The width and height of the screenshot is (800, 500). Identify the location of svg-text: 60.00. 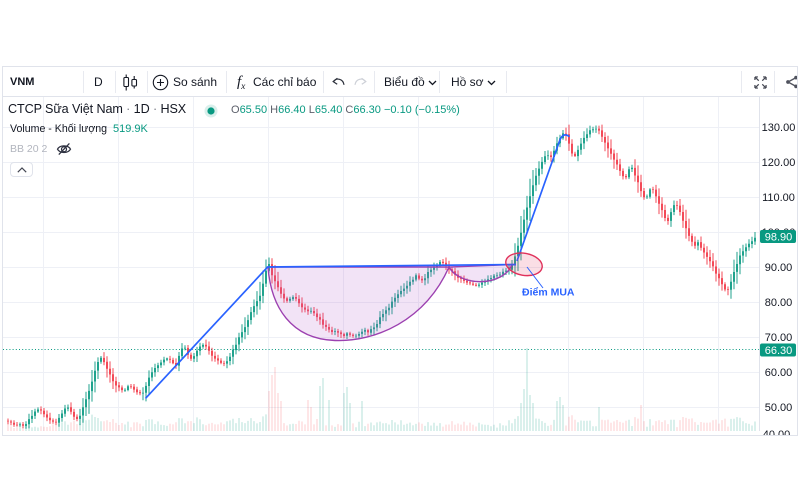
(779, 373).